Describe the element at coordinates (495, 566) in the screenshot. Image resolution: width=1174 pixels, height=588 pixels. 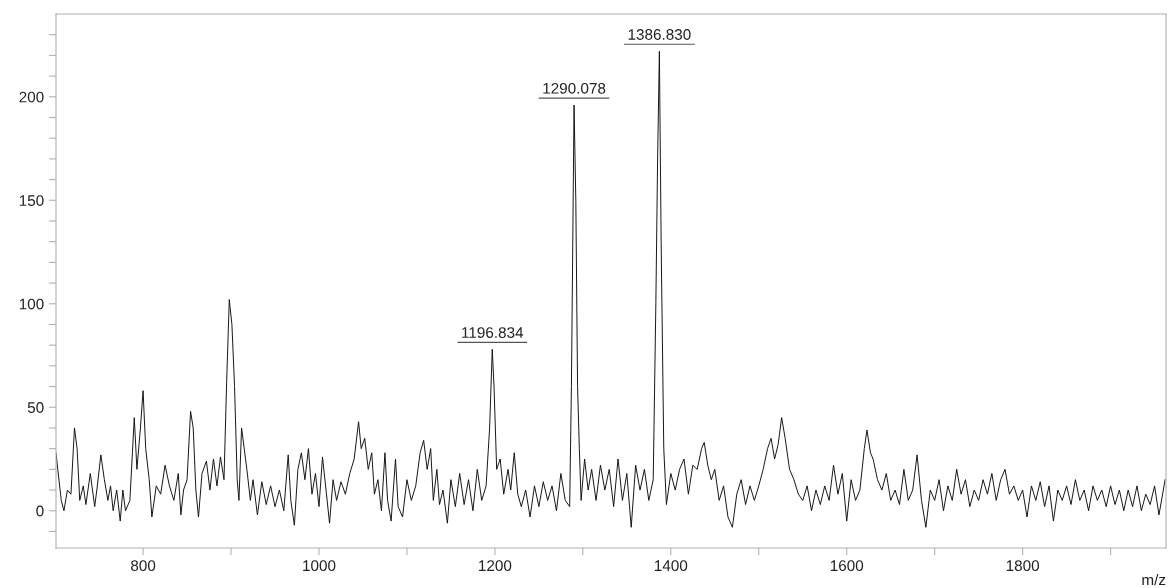
I see `x-tick-label: 1200` at that location.